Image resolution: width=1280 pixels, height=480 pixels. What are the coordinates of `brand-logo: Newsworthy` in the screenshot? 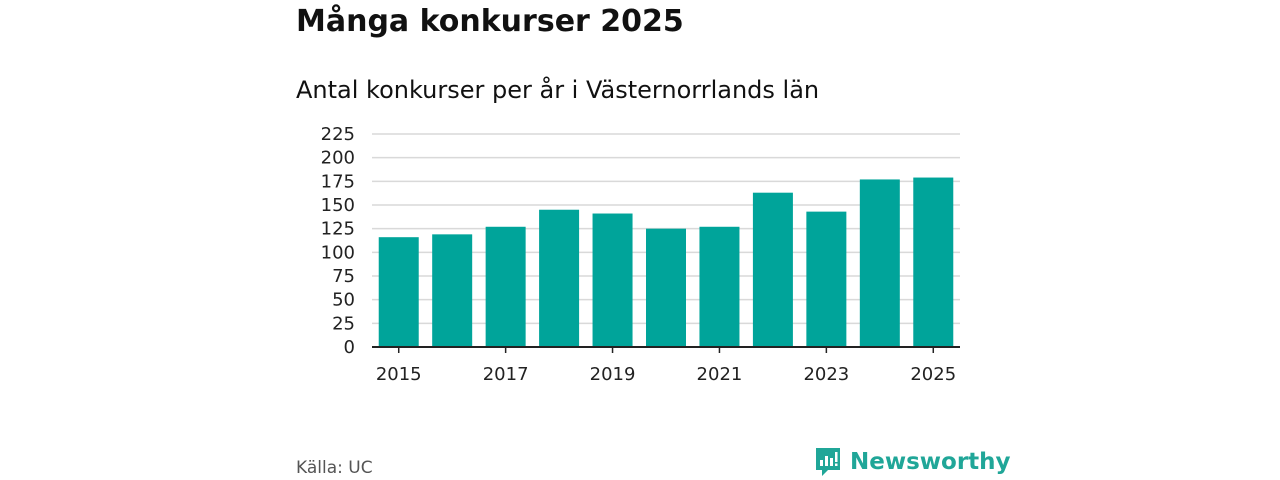 It's located at (912, 462).